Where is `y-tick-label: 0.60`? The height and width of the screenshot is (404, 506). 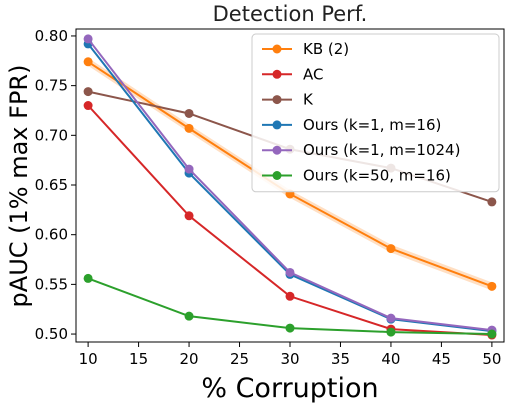 y-tick-label: 0.60 is located at coordinates (51, 235).